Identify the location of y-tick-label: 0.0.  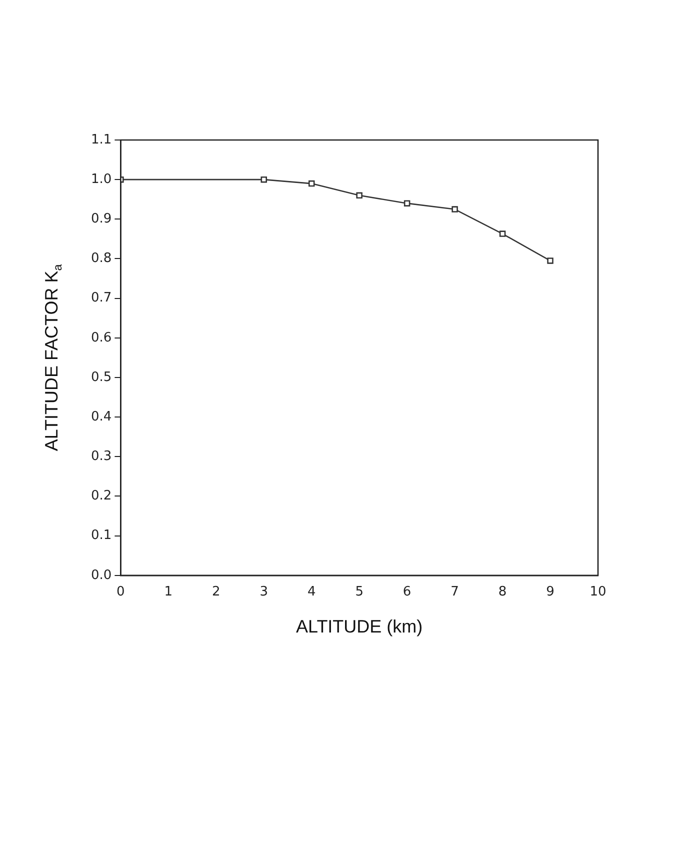
(101, 575).